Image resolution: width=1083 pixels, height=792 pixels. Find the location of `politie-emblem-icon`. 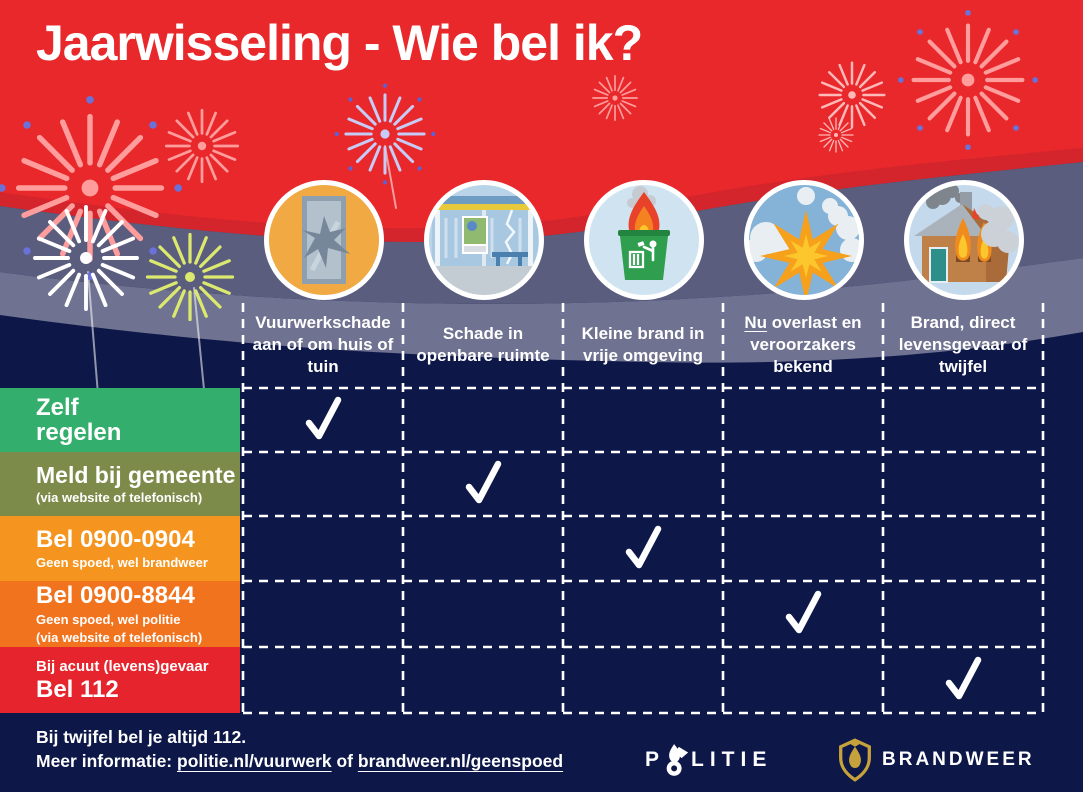

politie-emblem-icon is located at coordinates (677, 760).